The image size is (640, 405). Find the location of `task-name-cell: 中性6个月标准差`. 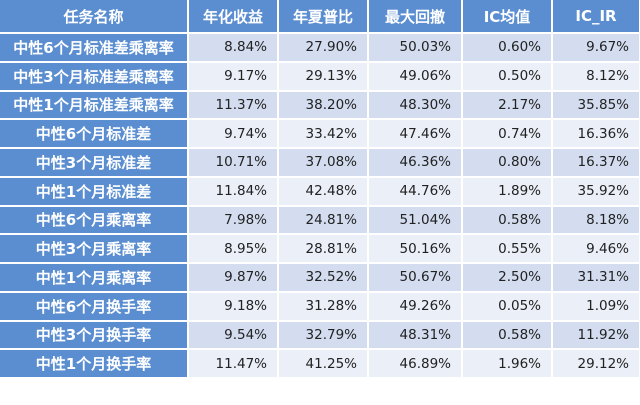

task-name-cell: 中性6个月标准差 is located at coordinates (94, 134).